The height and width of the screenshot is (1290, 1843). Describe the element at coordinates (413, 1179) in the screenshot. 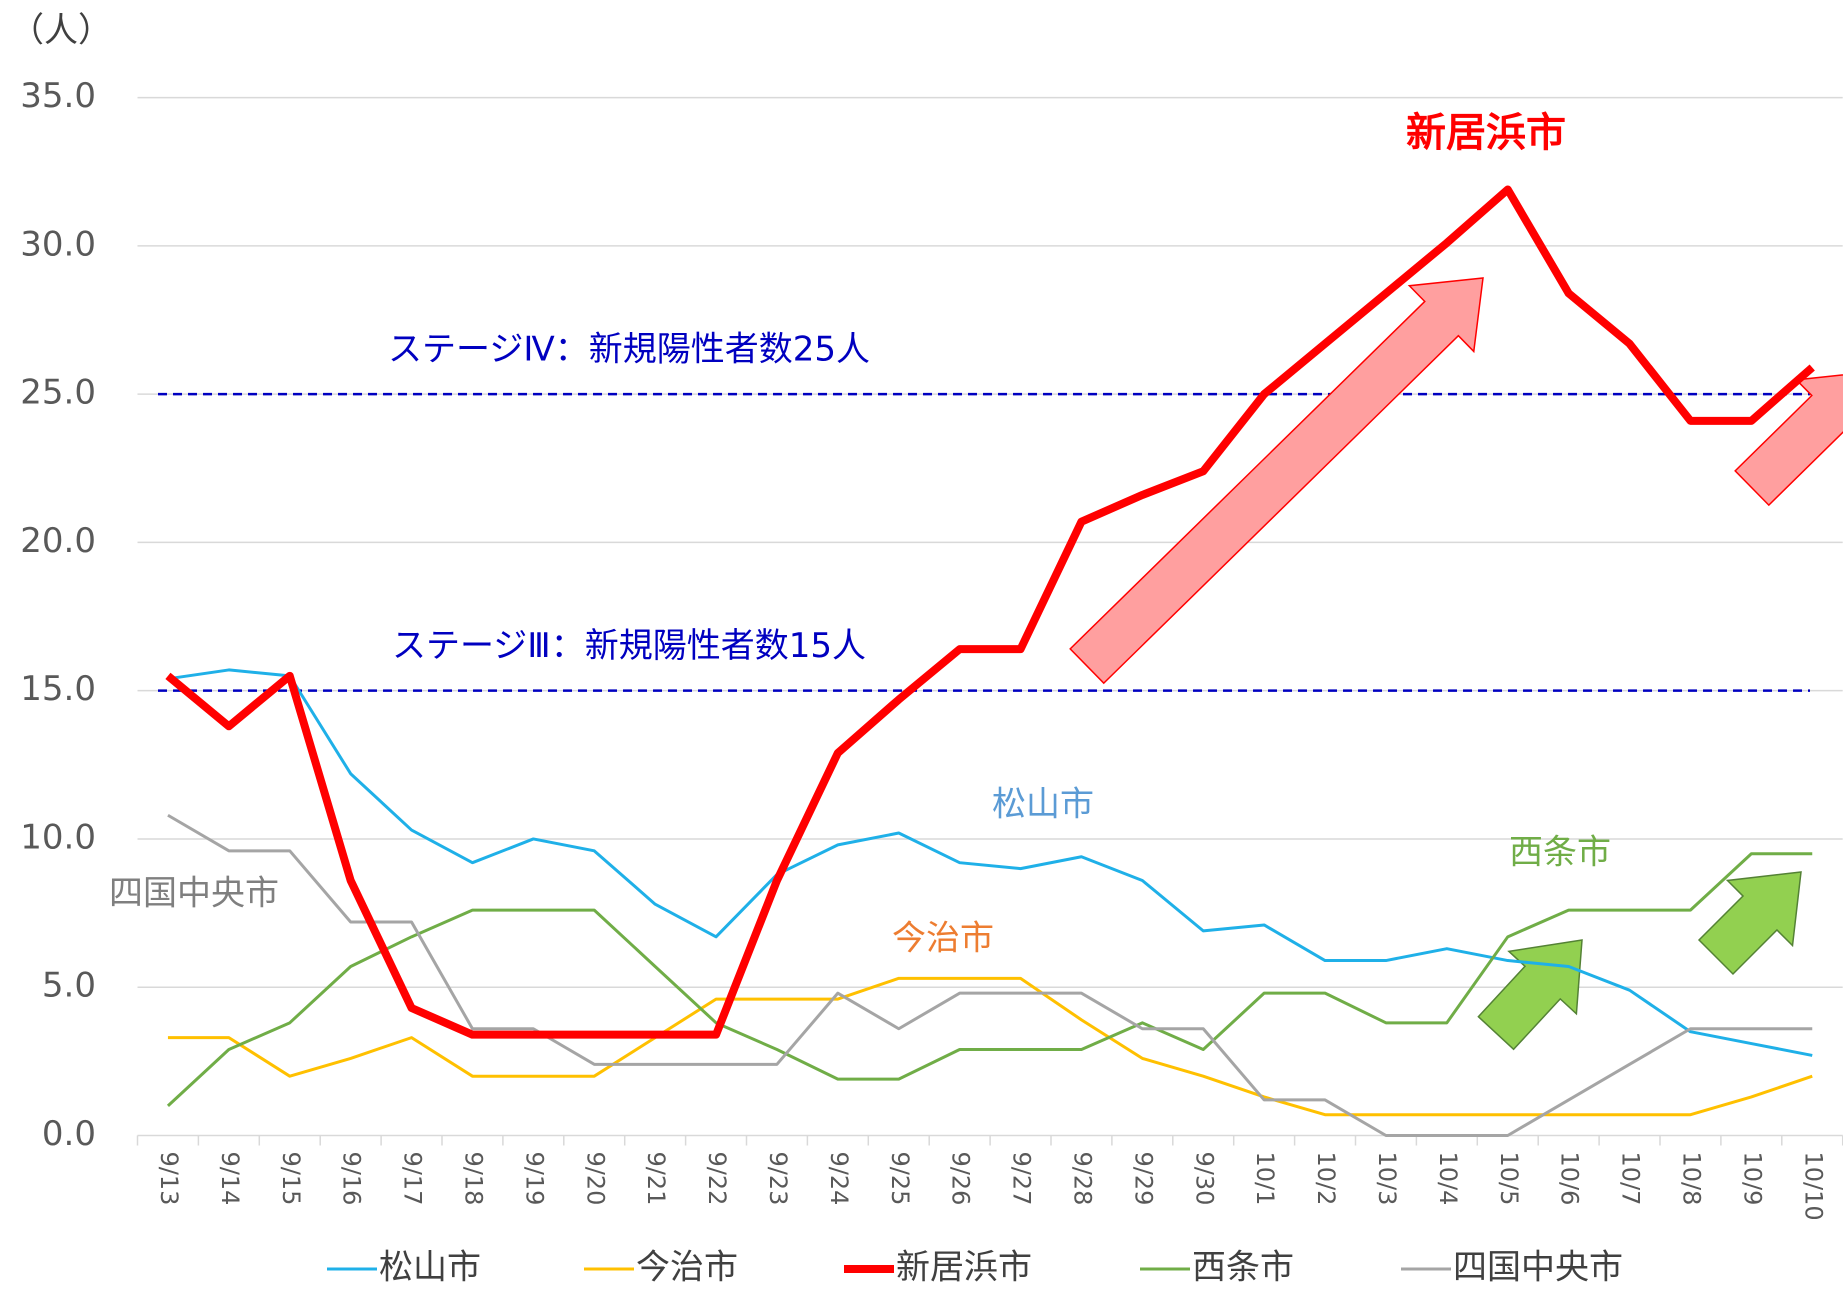

I see `x-tick-label: 9/17` at that location.